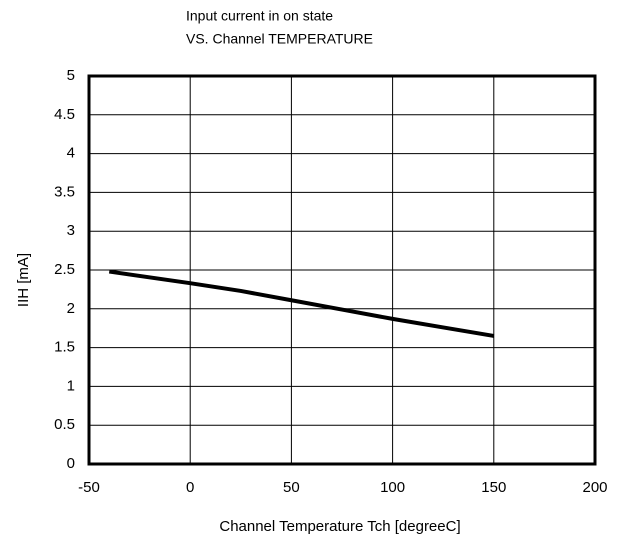 The image size is (621, 542). What do you see at coordinates (71, 153) in the screenshot?
I see `y-tick-label: 4` at bounding box center [71, 153].